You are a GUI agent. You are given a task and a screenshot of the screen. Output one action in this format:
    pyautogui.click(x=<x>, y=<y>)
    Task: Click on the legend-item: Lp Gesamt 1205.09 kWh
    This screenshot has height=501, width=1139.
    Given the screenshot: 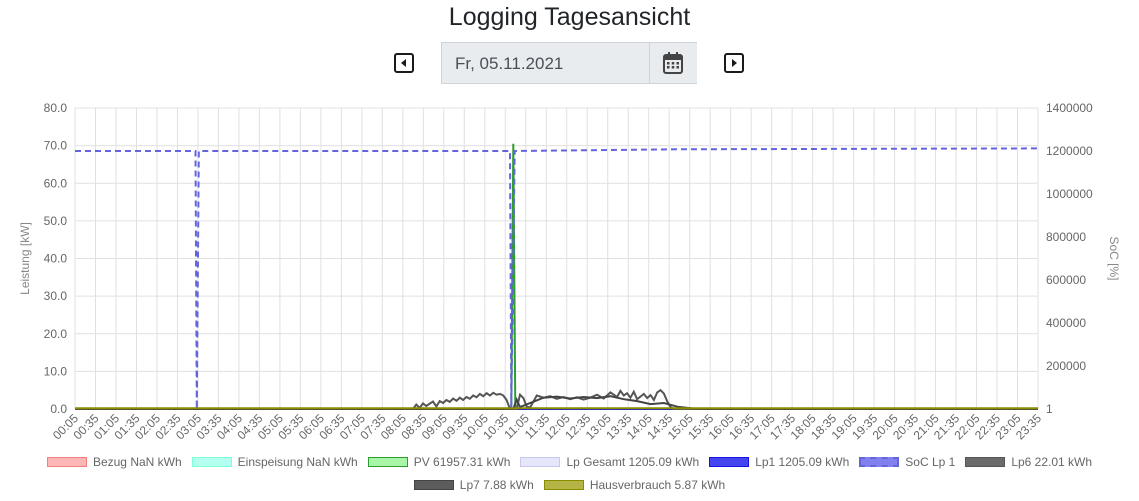 What is the action you would take?
    pyautogui.click(x=609, y=462)
    